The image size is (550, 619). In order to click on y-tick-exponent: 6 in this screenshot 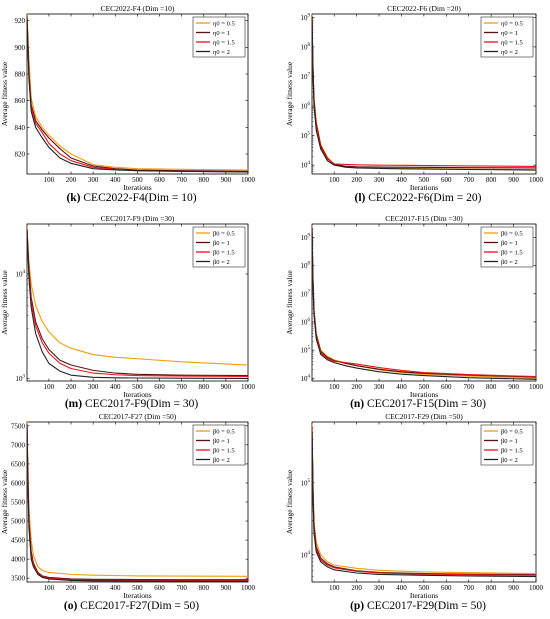, I will do `click(309, 320)`.